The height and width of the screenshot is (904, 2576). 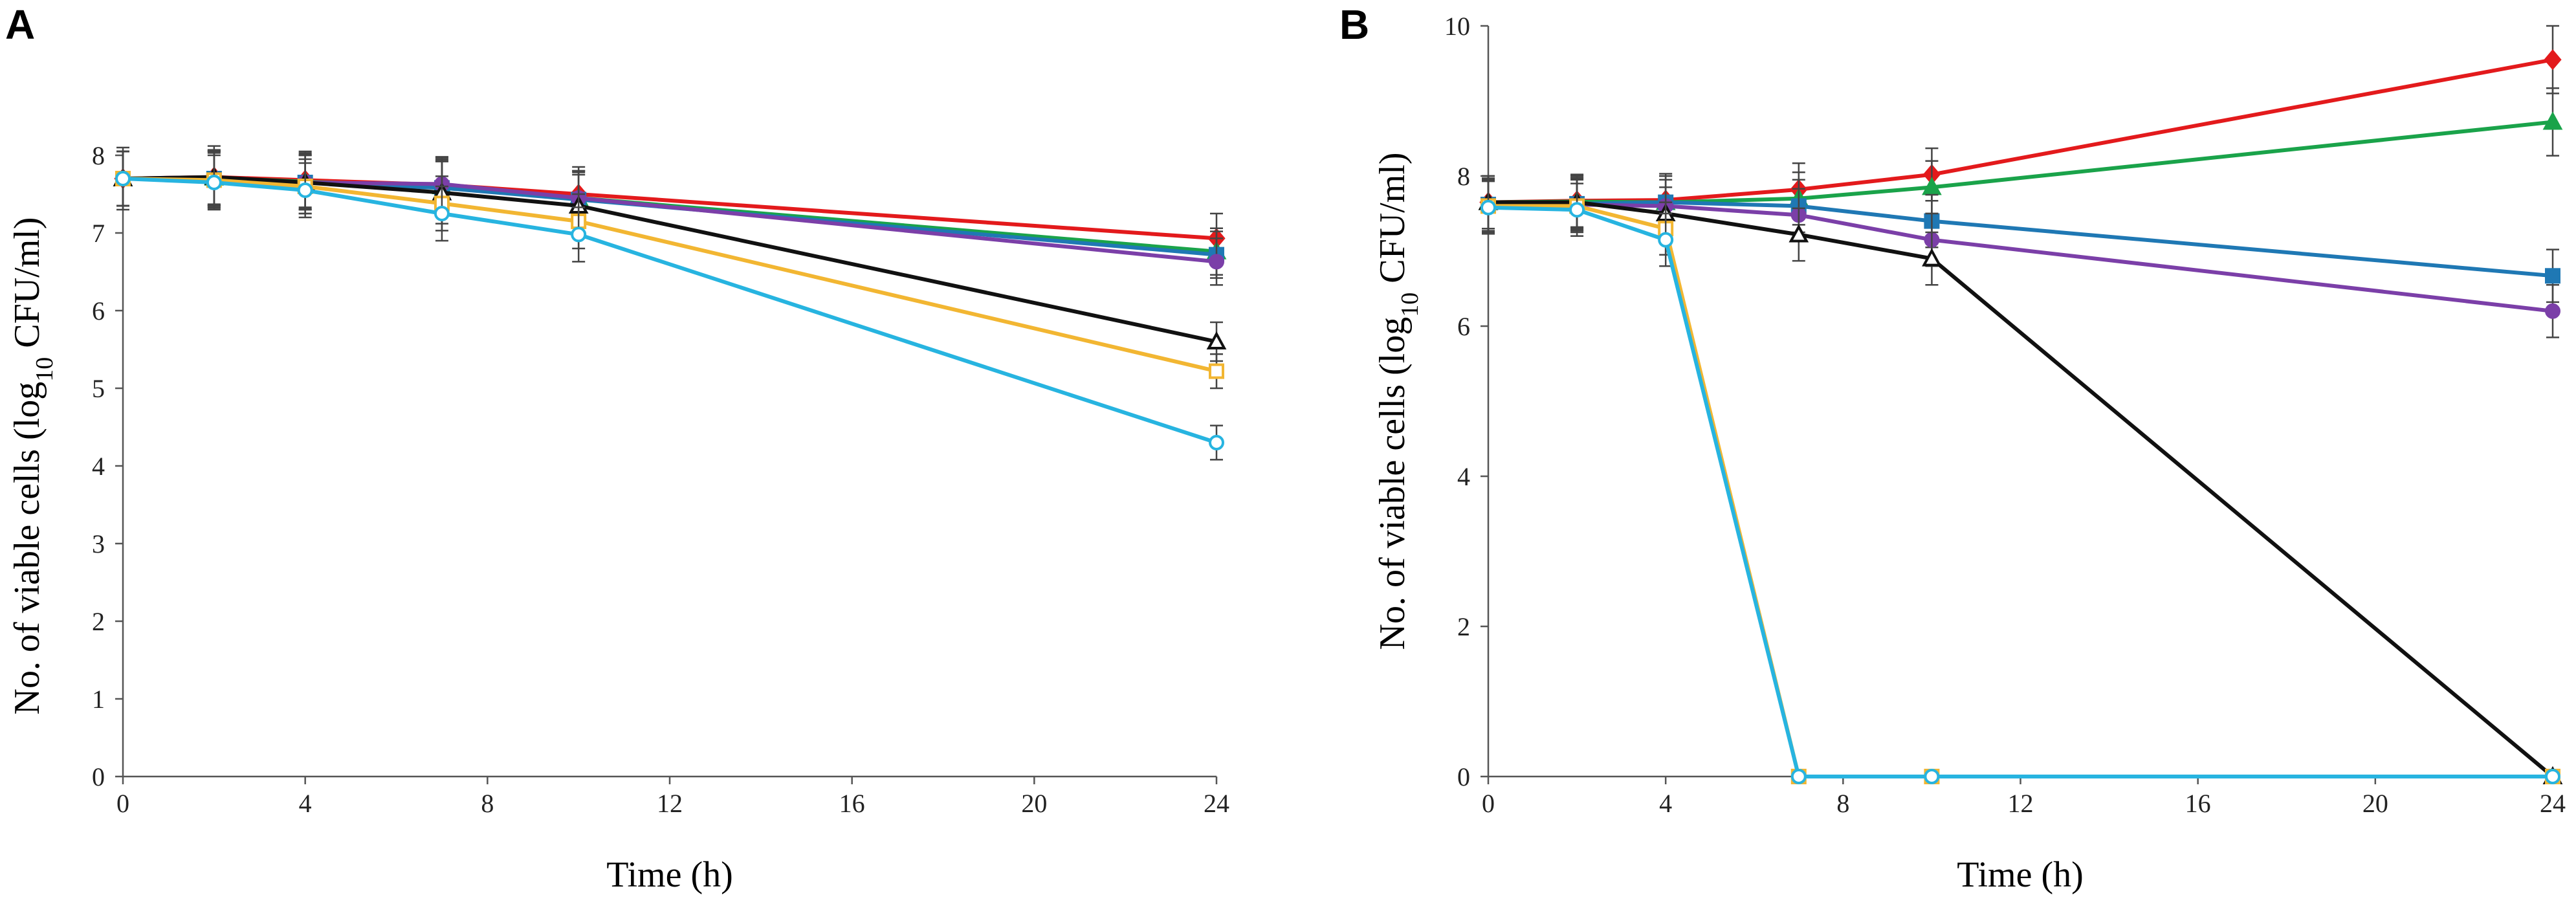 I want to click on panel-letter-a: A, so click(x=20, y=24).